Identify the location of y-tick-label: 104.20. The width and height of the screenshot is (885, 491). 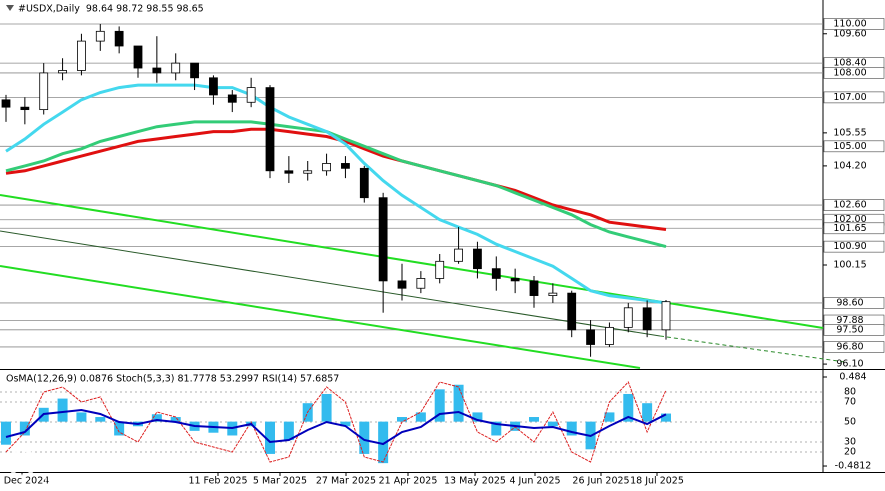
(849, 165).